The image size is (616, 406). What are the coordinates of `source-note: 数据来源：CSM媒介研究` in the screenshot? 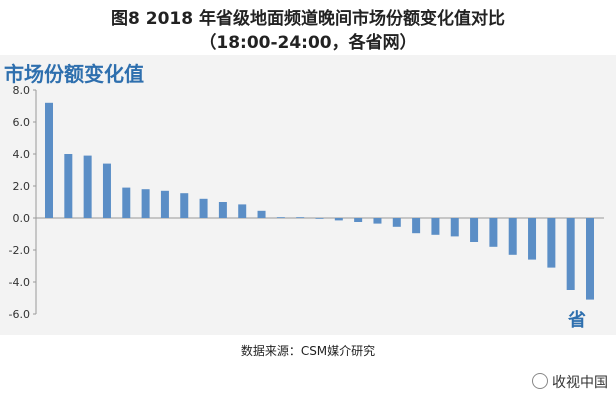 It's located at (308, 351).